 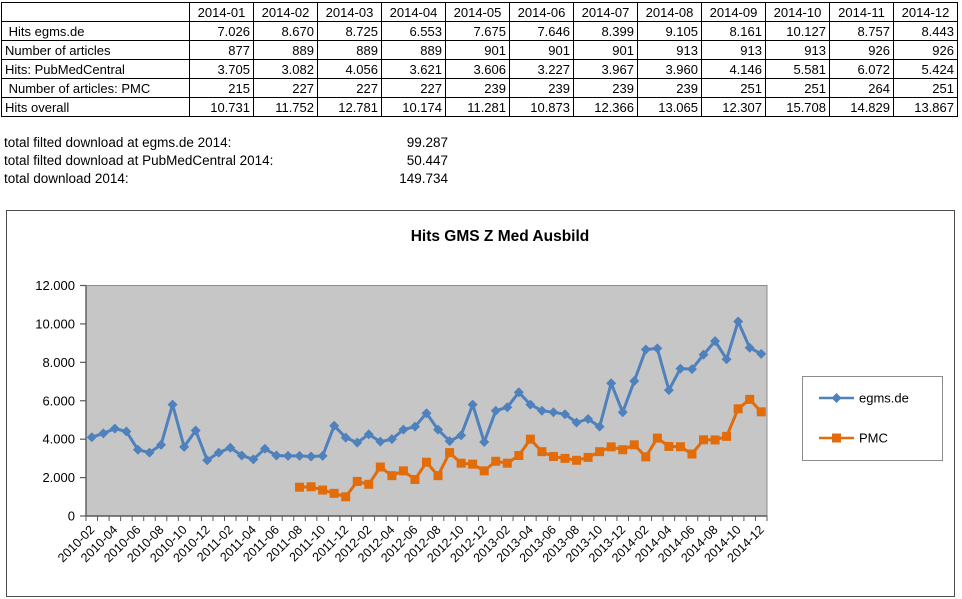 I want to click on value-cell: 12.781, so click(x=349, y=107).